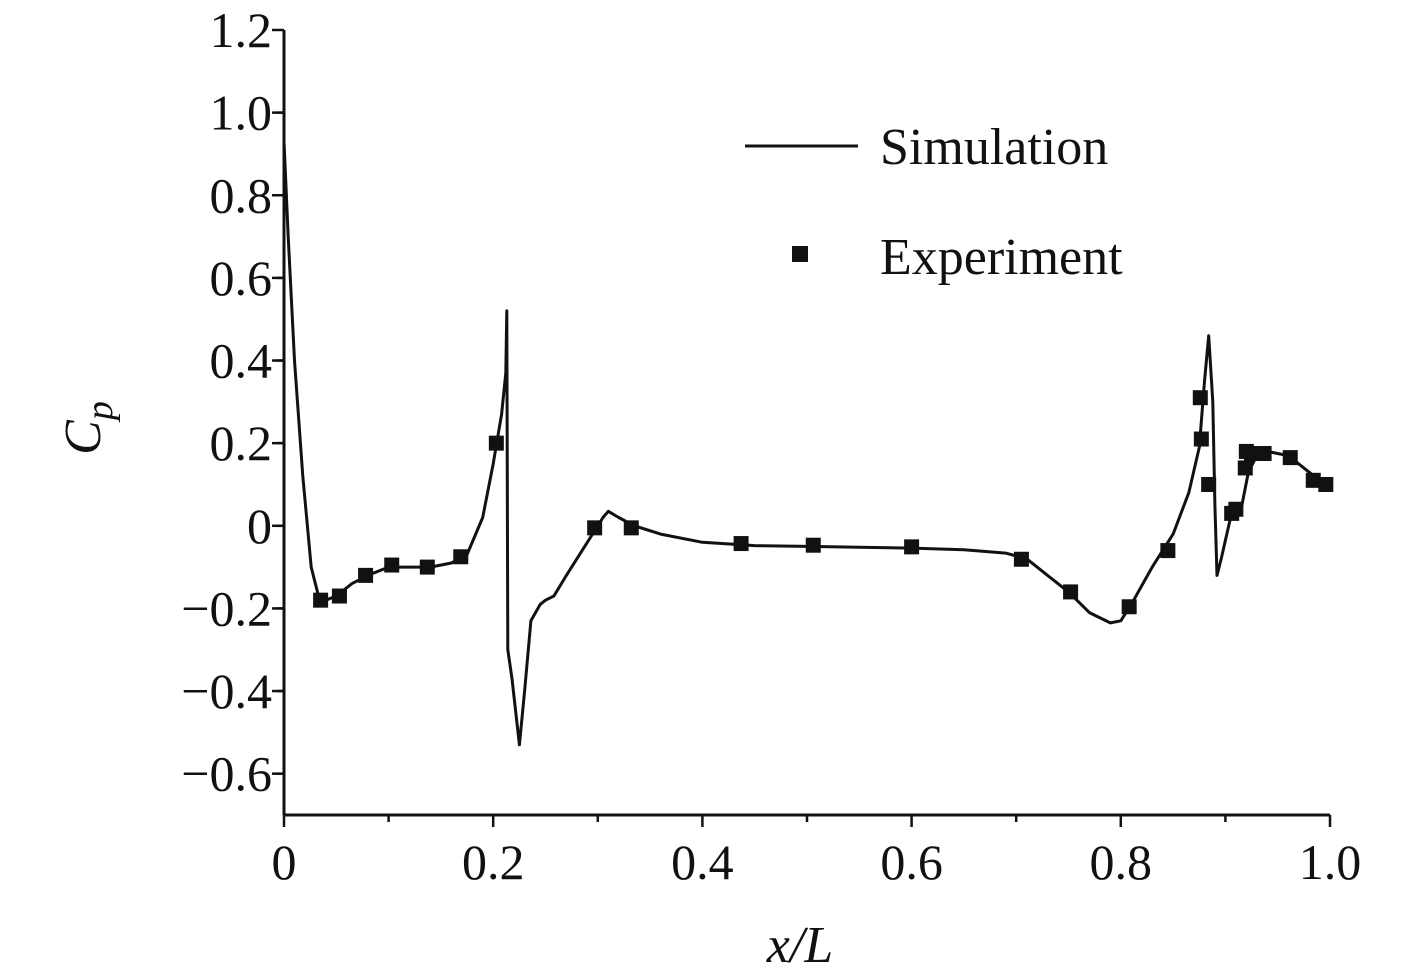 The image size is (1417, 976). Describe the element at coordinates (800, 254) in the screenshot. I see `legend-square-swatch` at that location.